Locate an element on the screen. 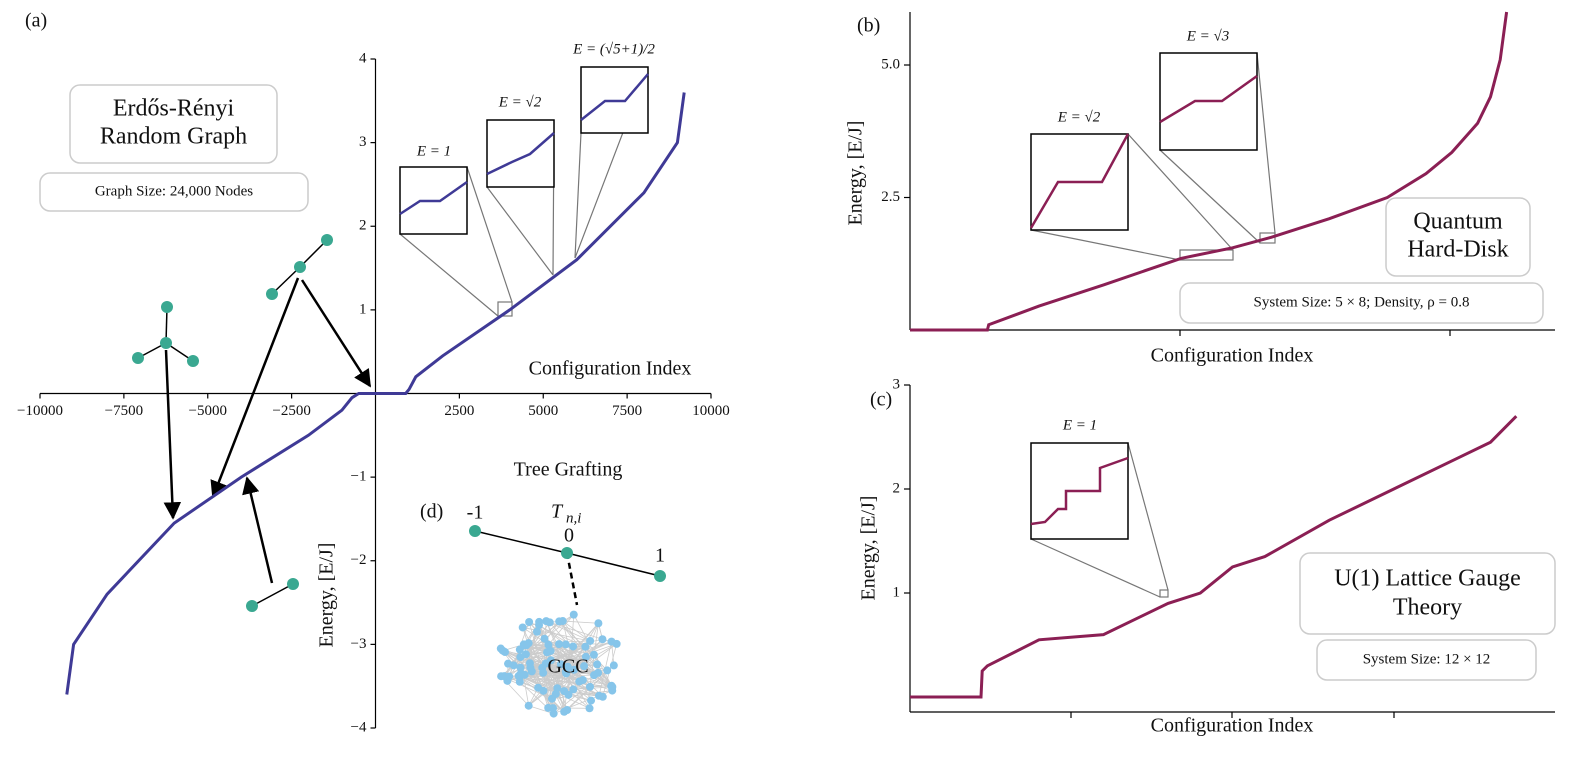 Image resolution: width=1578 pixels, height=760 pixels. chart-title: Theory is located at coordinates (1427, 608).